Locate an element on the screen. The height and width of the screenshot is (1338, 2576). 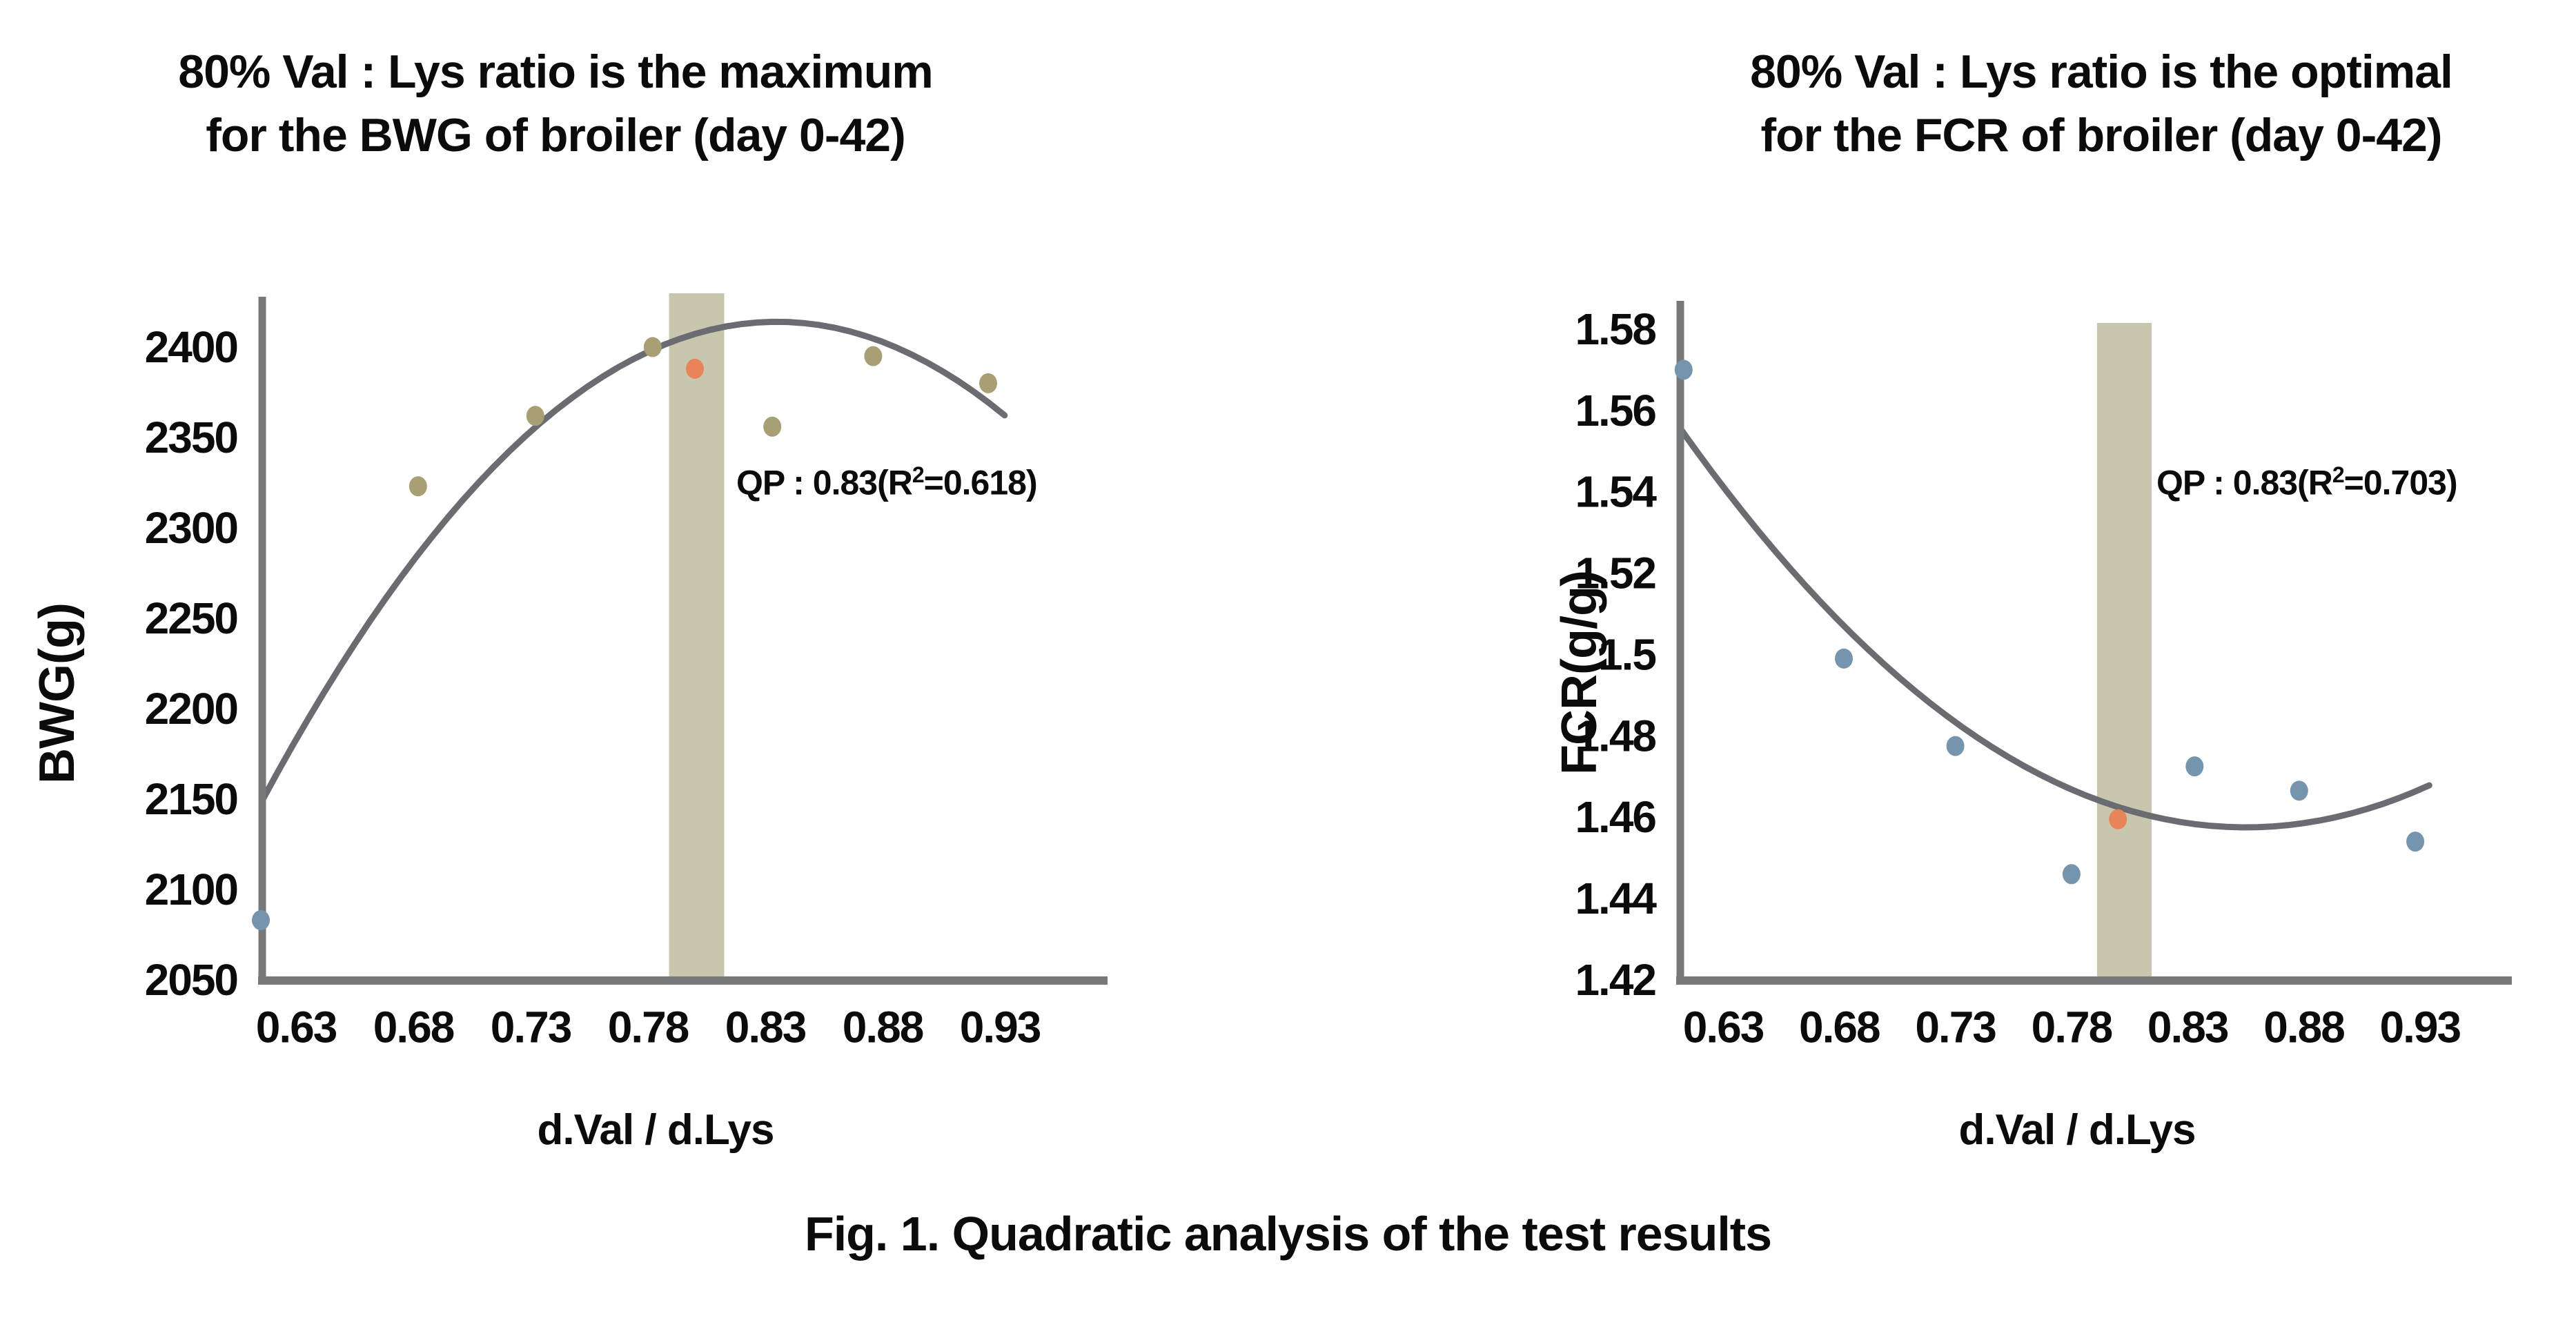
y-tick-label: 1.54 is located at coordinates (1616, 492).